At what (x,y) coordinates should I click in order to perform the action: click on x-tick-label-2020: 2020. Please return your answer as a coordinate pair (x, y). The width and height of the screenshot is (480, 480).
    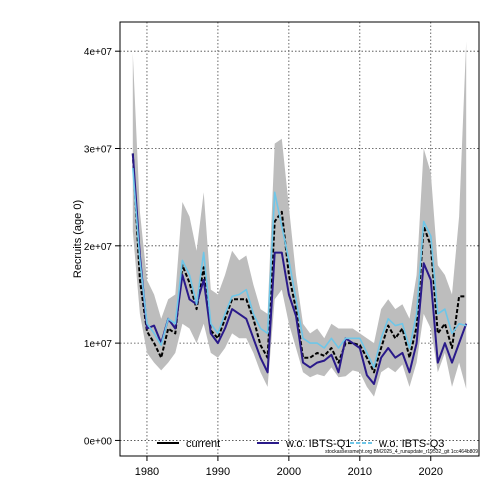
    Looking at the image, I should click on (431, 472).